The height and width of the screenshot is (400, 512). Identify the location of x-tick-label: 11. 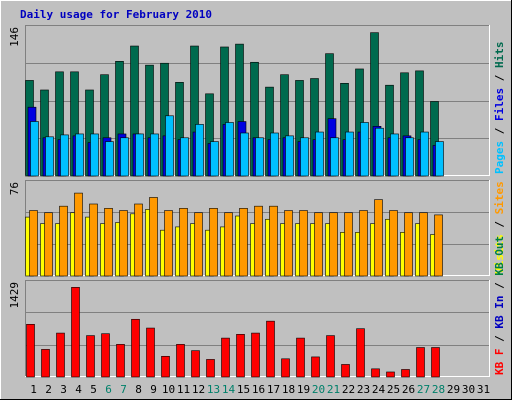
(183, 389).